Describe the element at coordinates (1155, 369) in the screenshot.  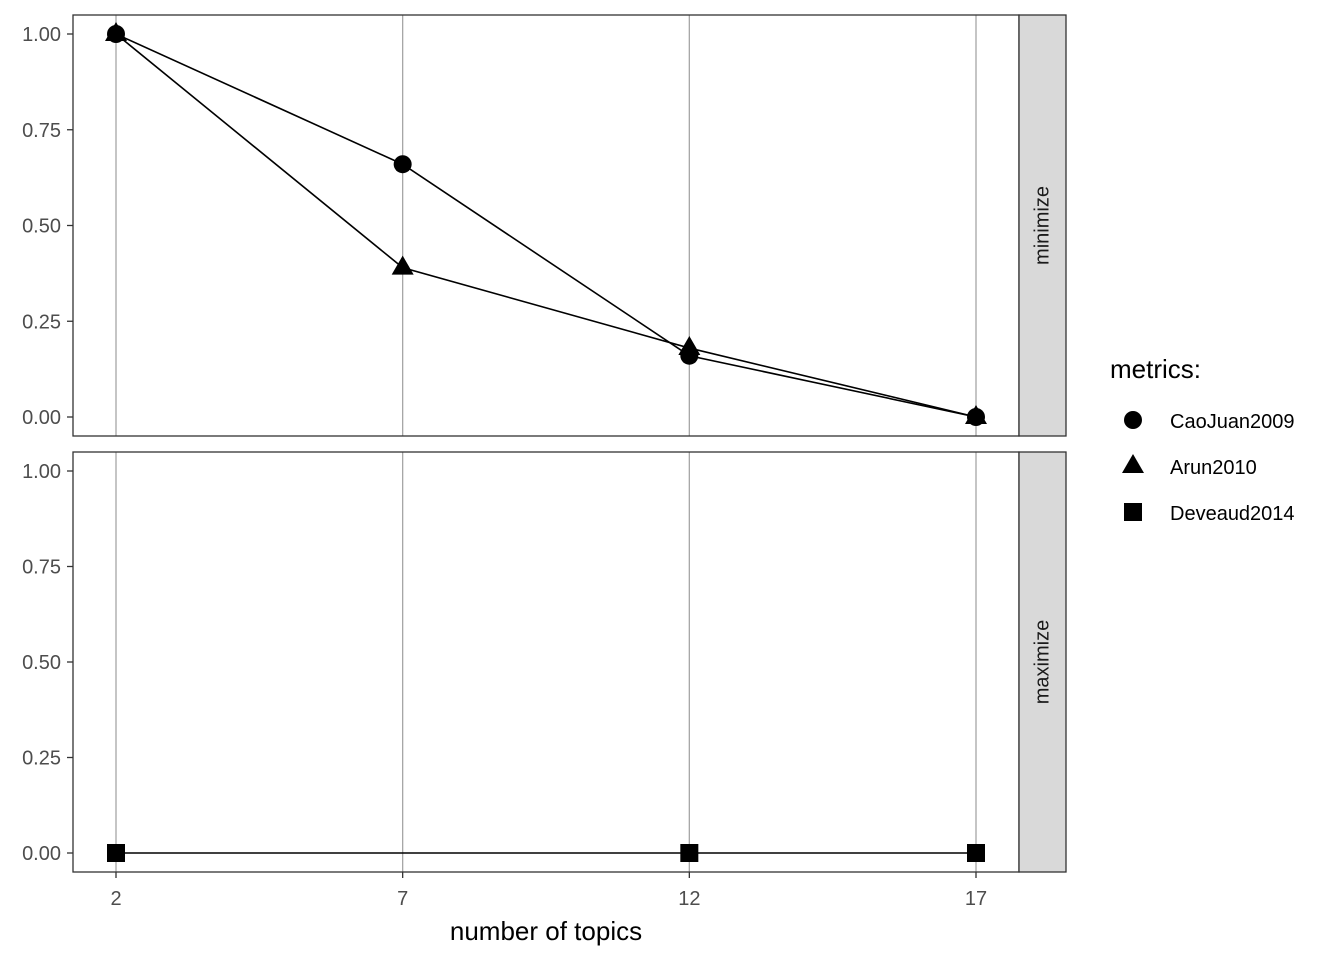
I see `legend-title: metrics:` at that location.